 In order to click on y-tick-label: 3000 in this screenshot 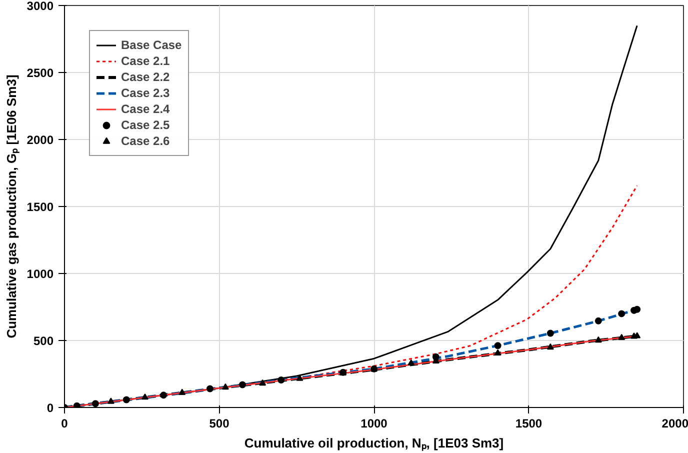, I will do `click(40, 6)`.